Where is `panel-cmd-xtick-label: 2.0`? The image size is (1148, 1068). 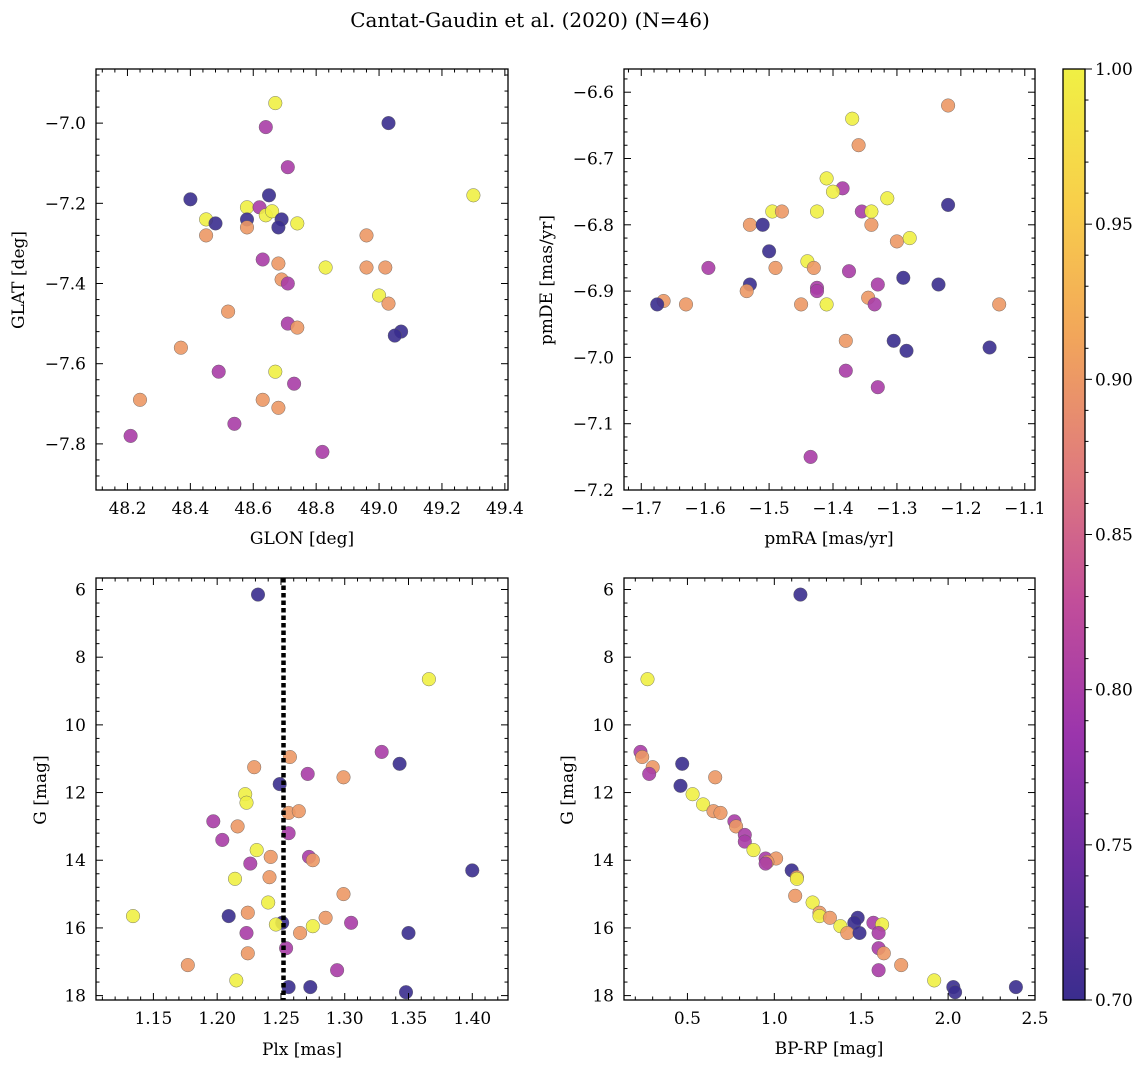 panel-cmd-xtick-label: 2.0 is located at coordinates (948, 1019).